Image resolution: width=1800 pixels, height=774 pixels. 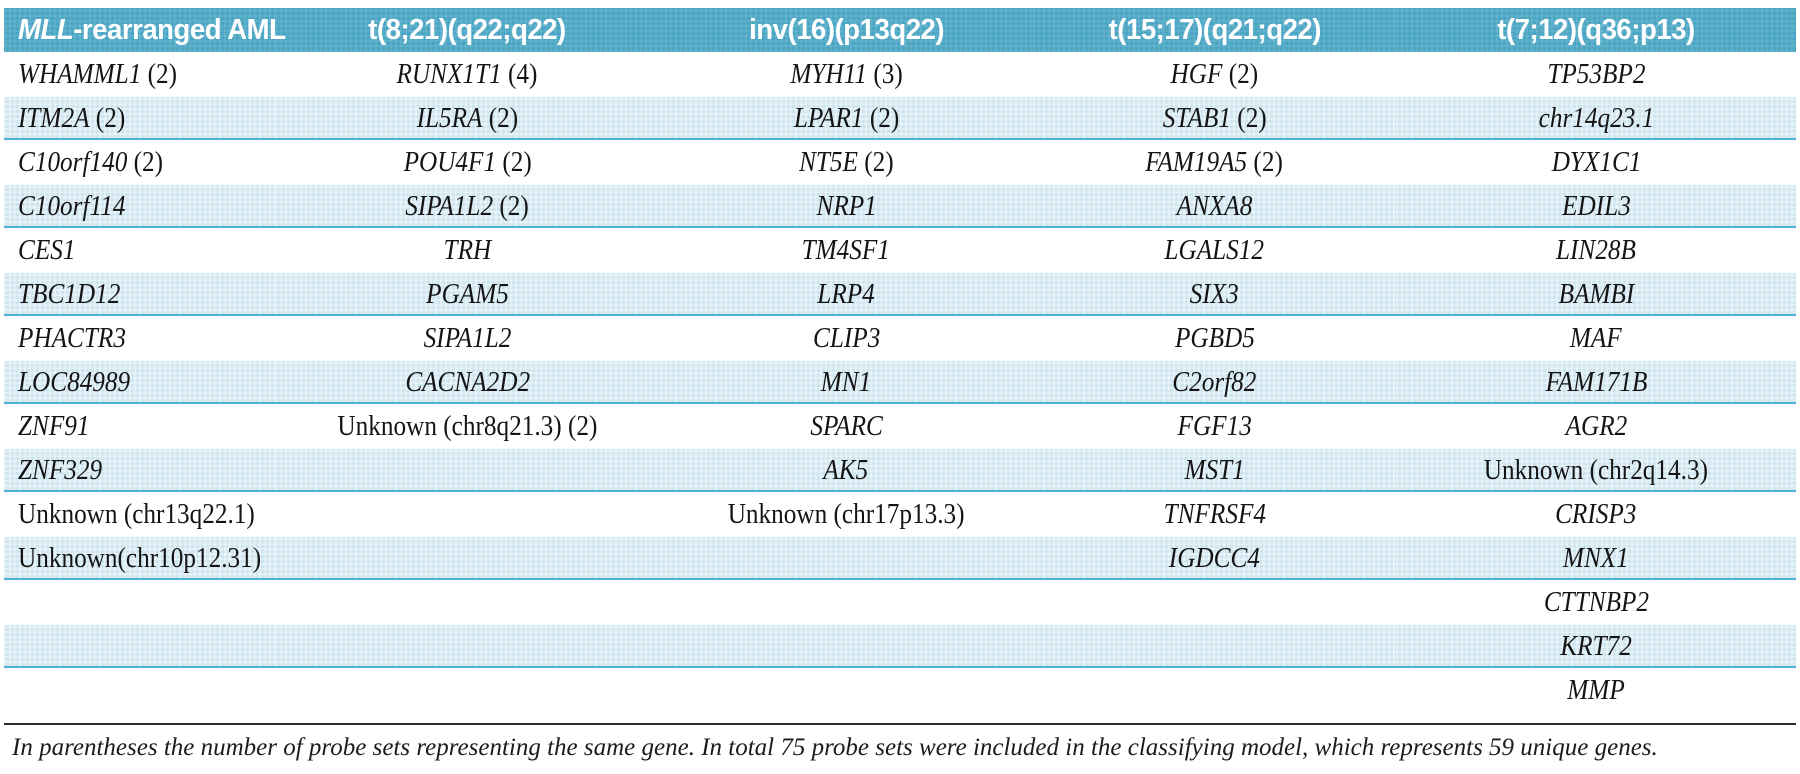 I want to click on table-cell: DYX1C1, so click(x=1596, y=162).